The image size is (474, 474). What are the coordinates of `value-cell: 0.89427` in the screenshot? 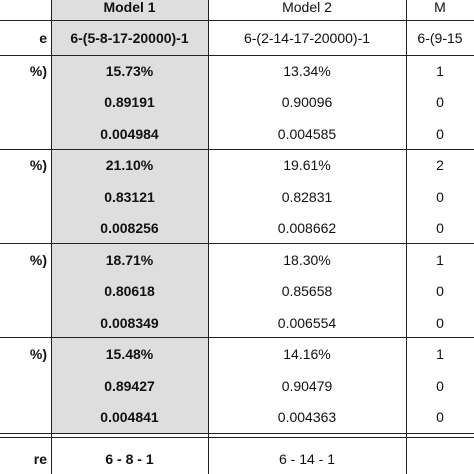 It's located at (129, 386).